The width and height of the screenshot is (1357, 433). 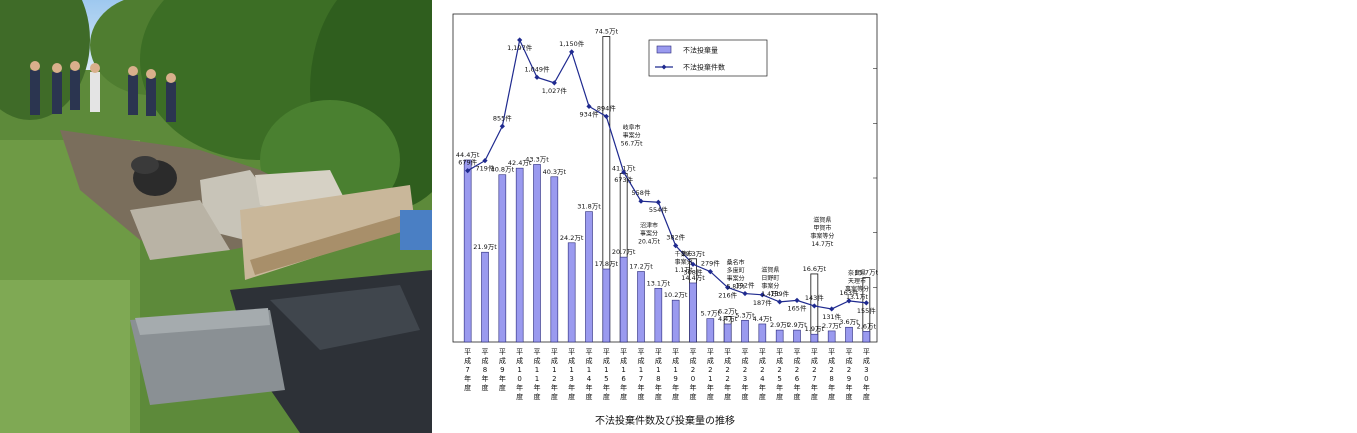 What do you see at coordinates (797, 325) in the screenshot?
I see `amount-label: 2.9万t` at bounding box center [797, 325].